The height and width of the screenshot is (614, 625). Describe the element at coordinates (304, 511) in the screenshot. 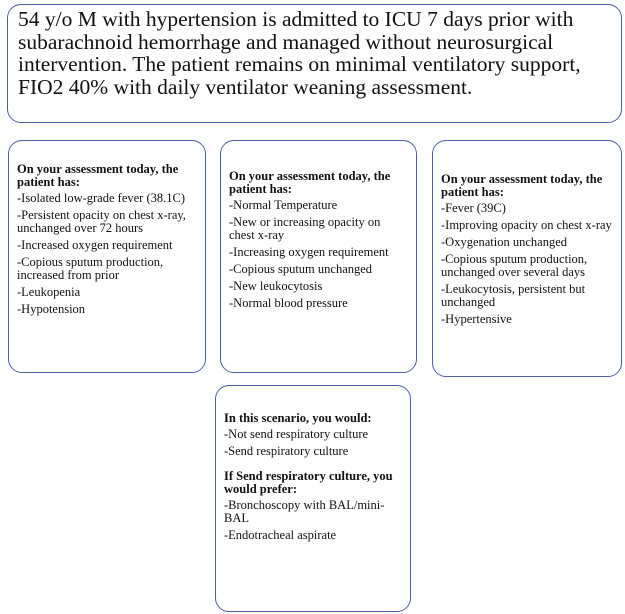

I see `option: -Bronchoscopy with BAL/mini-BAL` at that location.